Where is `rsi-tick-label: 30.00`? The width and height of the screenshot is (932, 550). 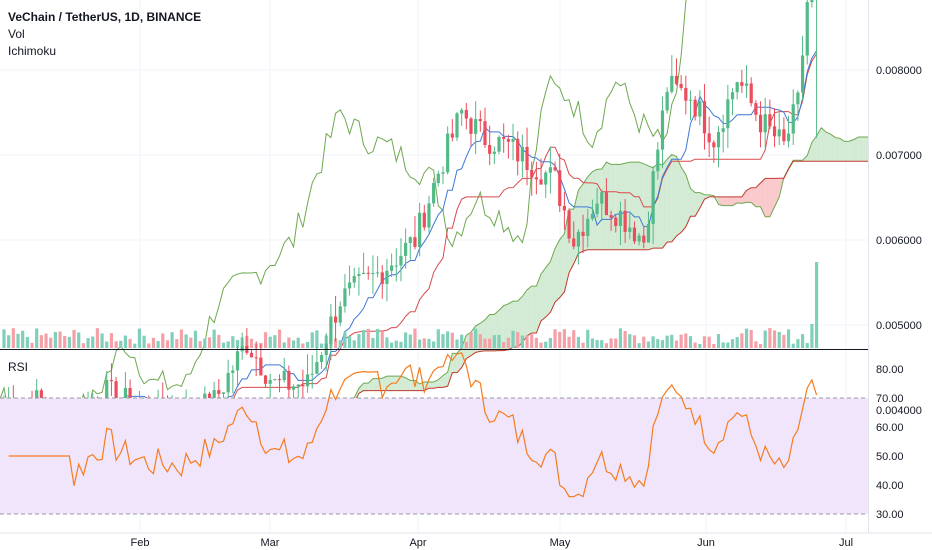
rsi-tick-label: 30.00 is located at coordinates (890, 515).